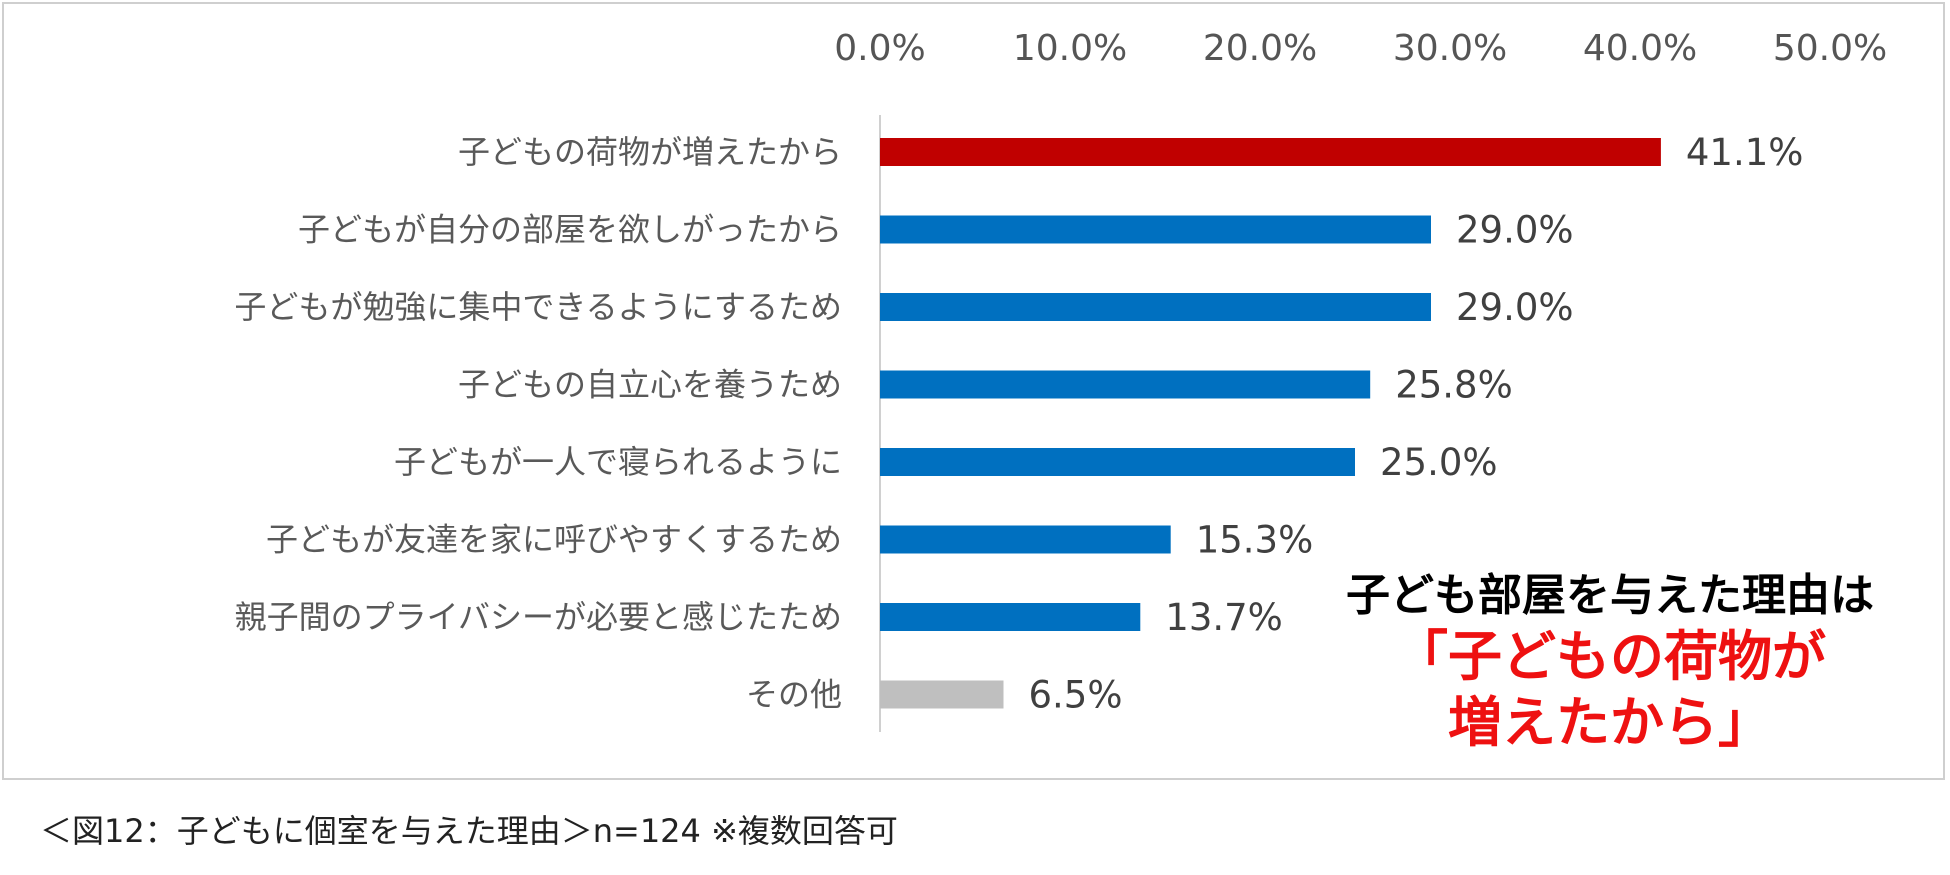  Describe the element at coordinates (1450, 48) in the screenshot. I see `x-tick-label: 30.0%` at that location.